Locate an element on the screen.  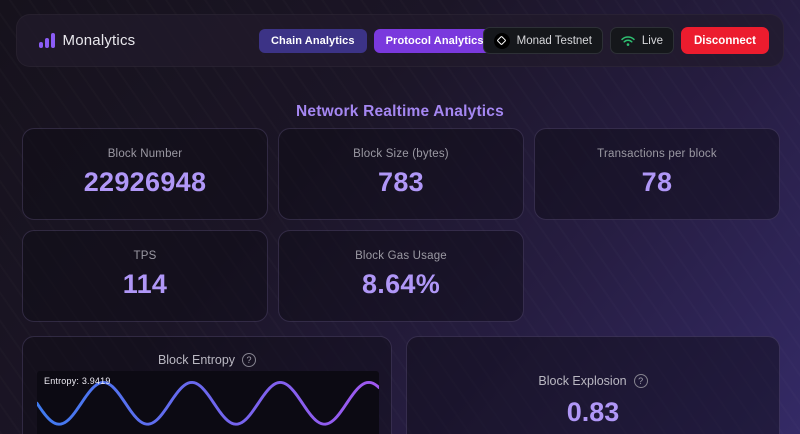
brand: Monalytics is located at coordinates (87, 40).